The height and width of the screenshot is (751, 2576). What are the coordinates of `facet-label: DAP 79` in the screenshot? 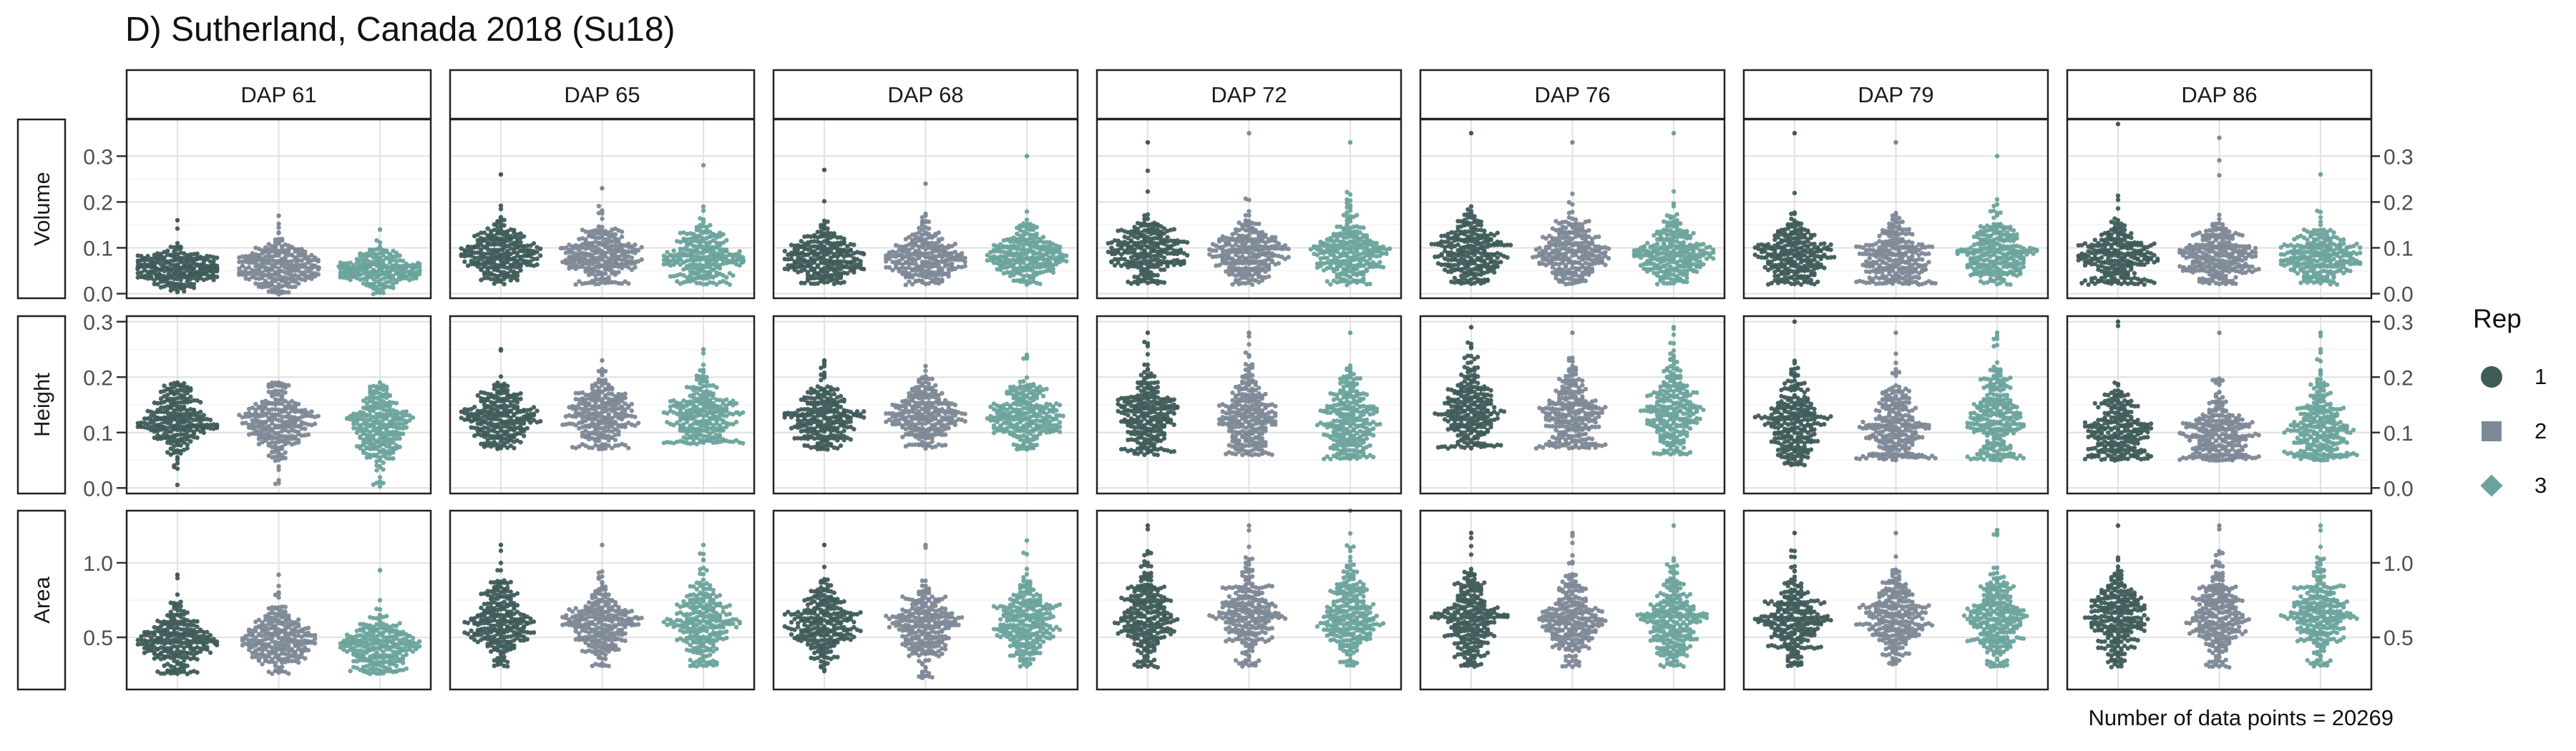 It's located at (1895, 94).